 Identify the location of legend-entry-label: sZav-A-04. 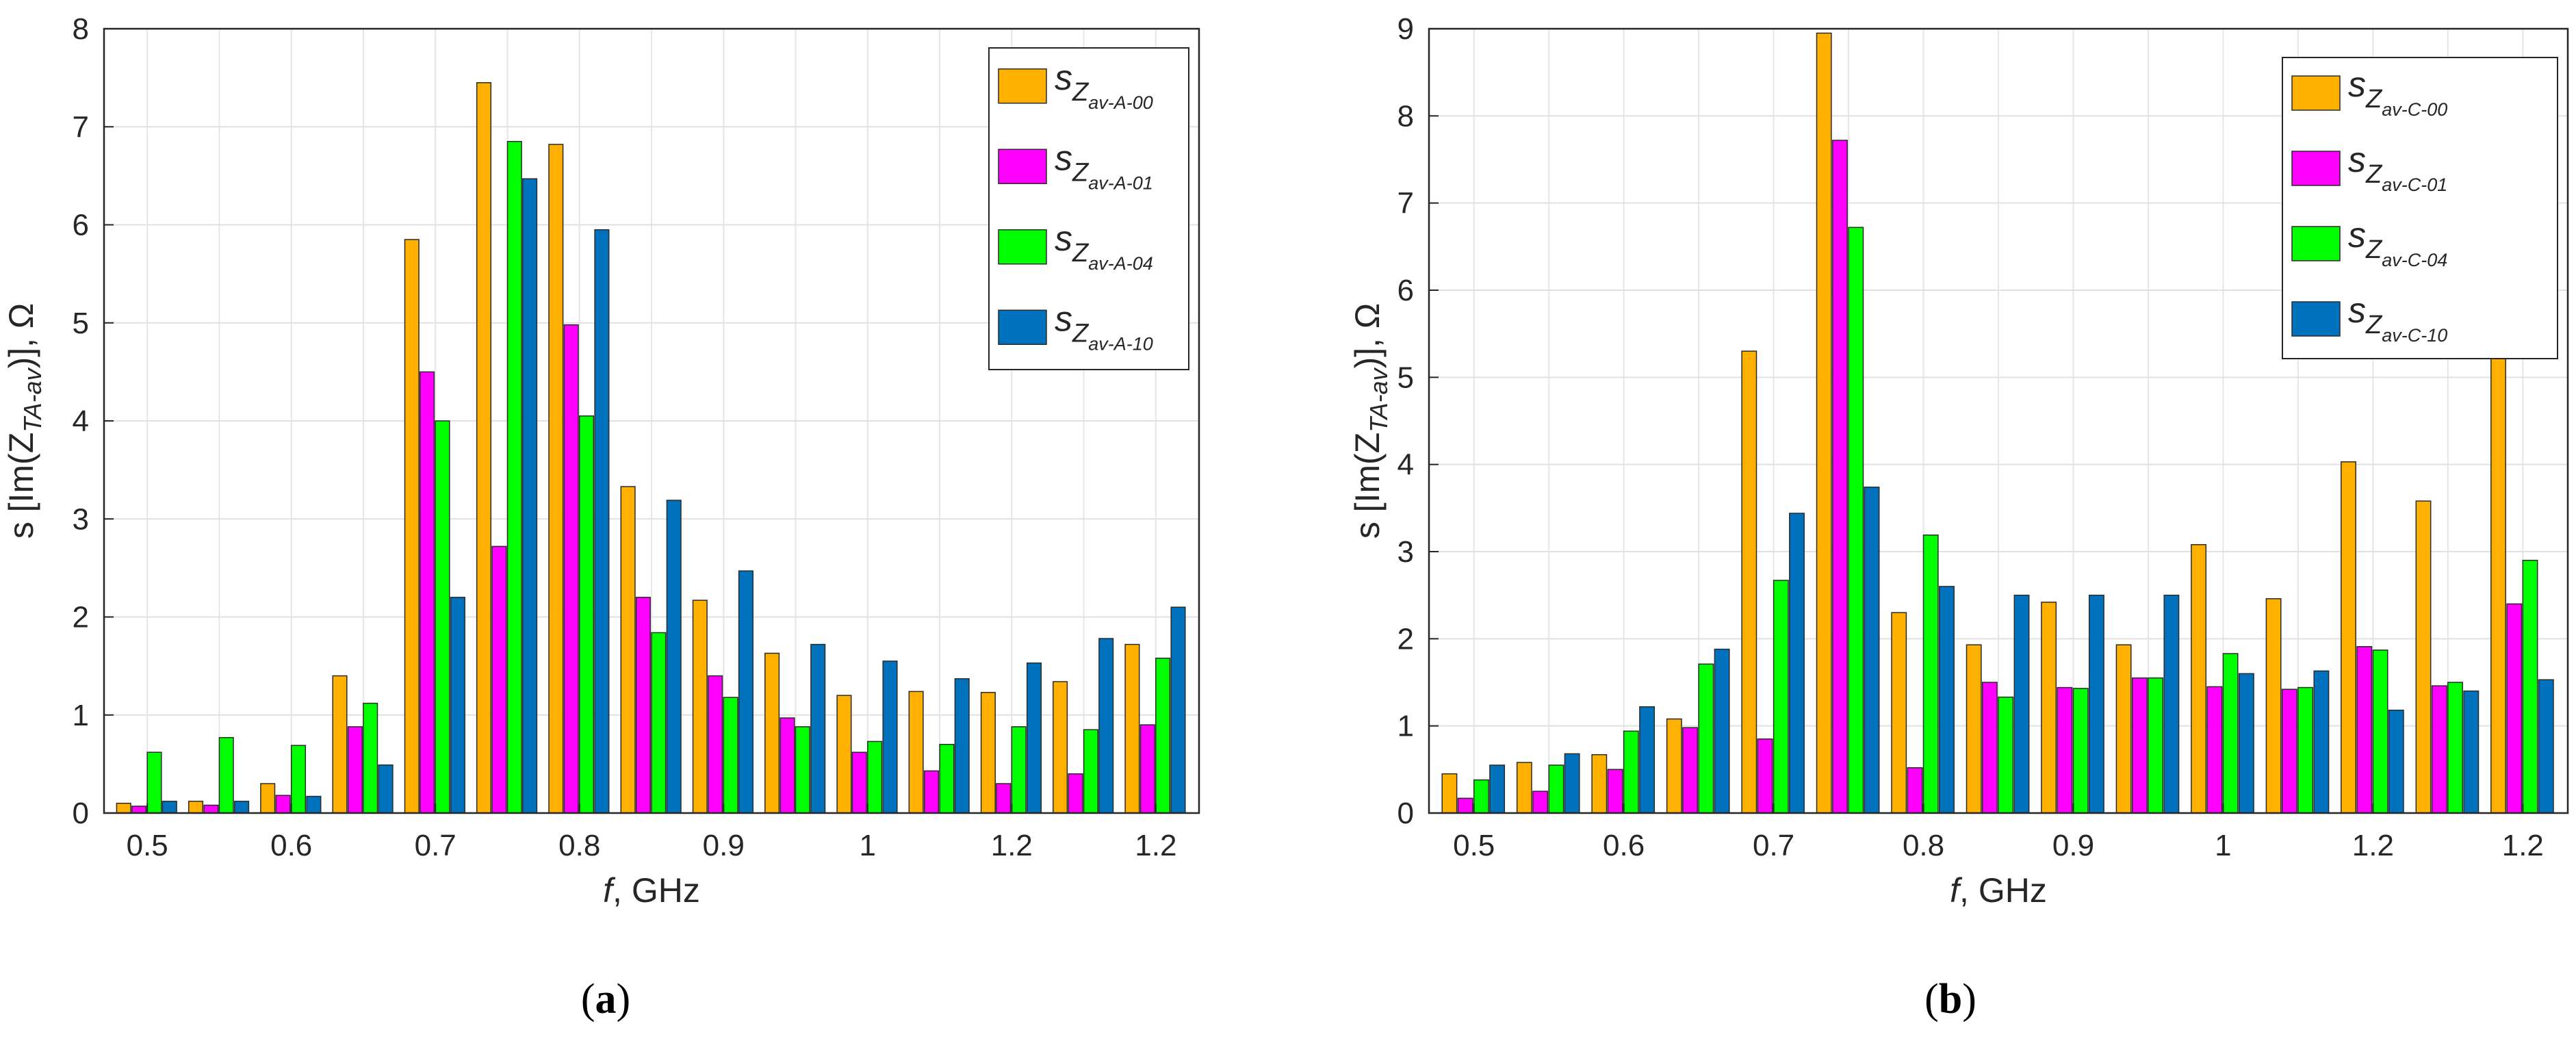
(1104, 247).